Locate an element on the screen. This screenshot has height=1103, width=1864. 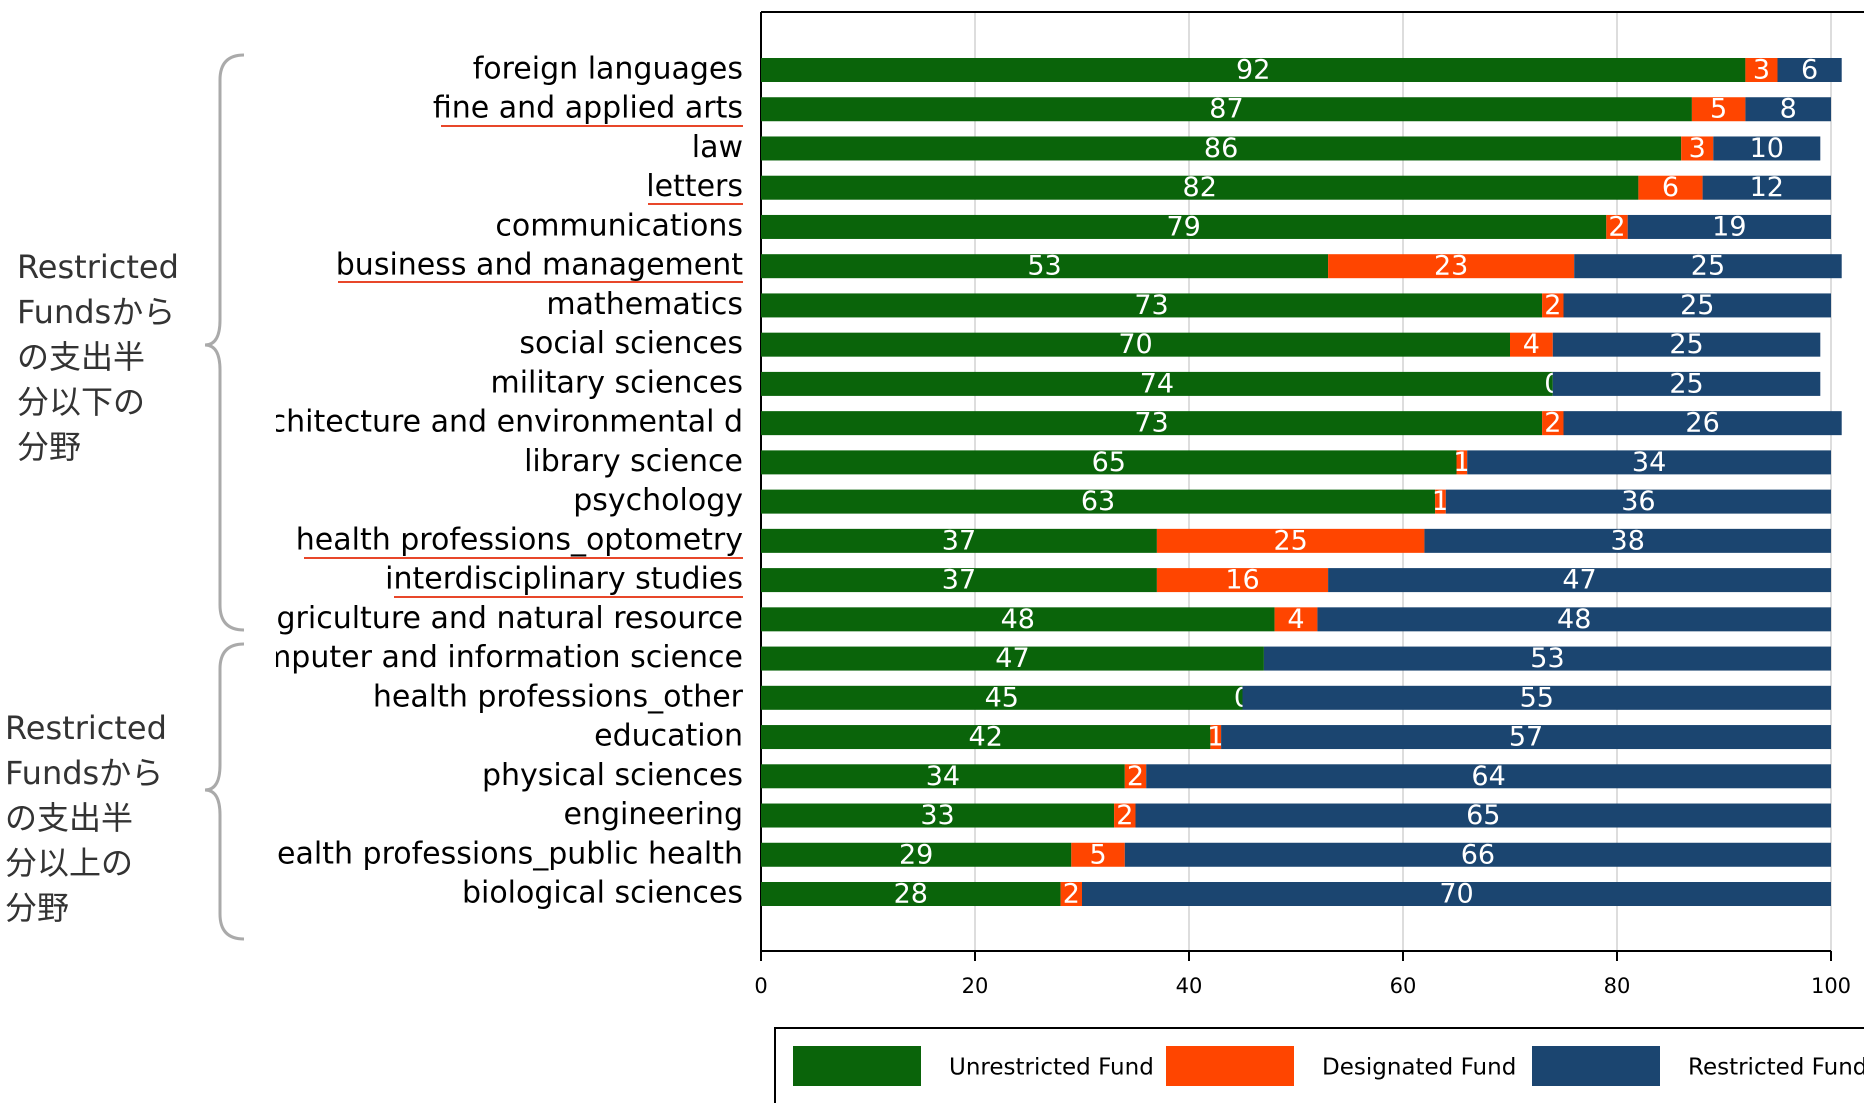
category-label: interdisciplinary studies is located at coordinates (564, 579).